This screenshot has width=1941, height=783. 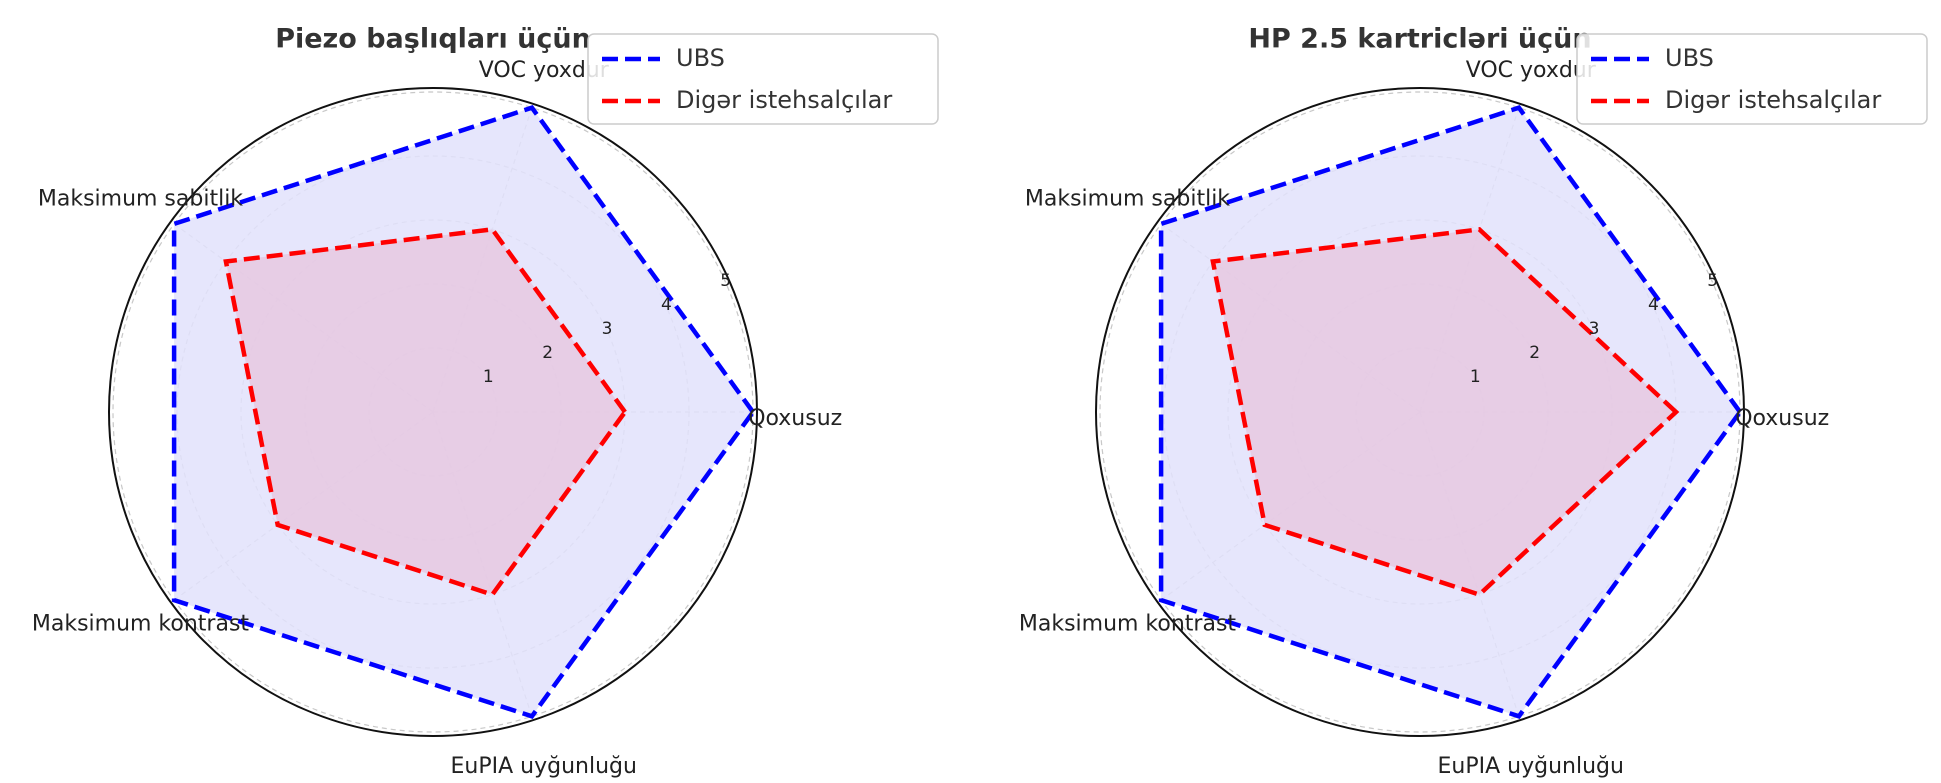 I want to click on axis-label: VOC yoxdur, so click(x=1531, y=70).